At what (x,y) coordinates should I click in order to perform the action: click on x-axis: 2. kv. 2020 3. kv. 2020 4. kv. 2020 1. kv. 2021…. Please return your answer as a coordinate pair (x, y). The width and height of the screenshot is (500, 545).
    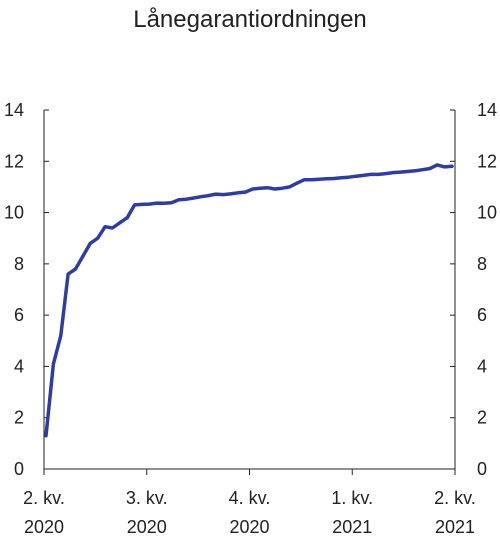
    Looking at the image, I should click on (249, 503).